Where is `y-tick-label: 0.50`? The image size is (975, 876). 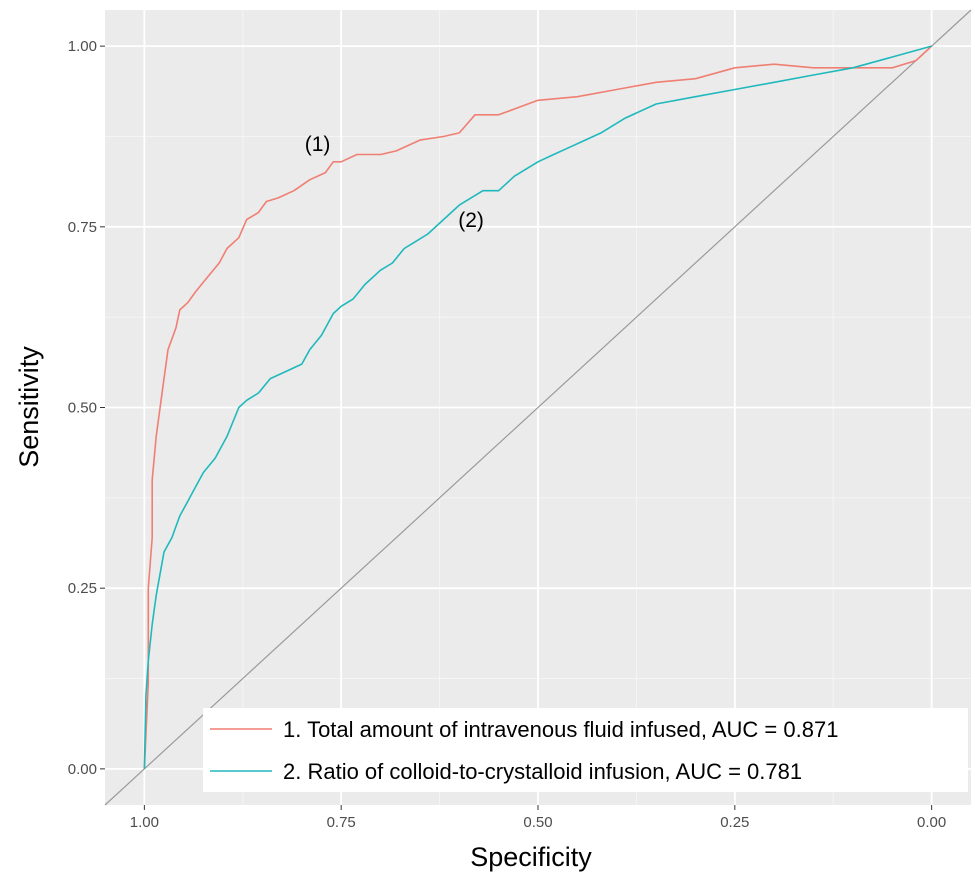 y-tick-label: 0.50 is located at coordinates (82, 408).